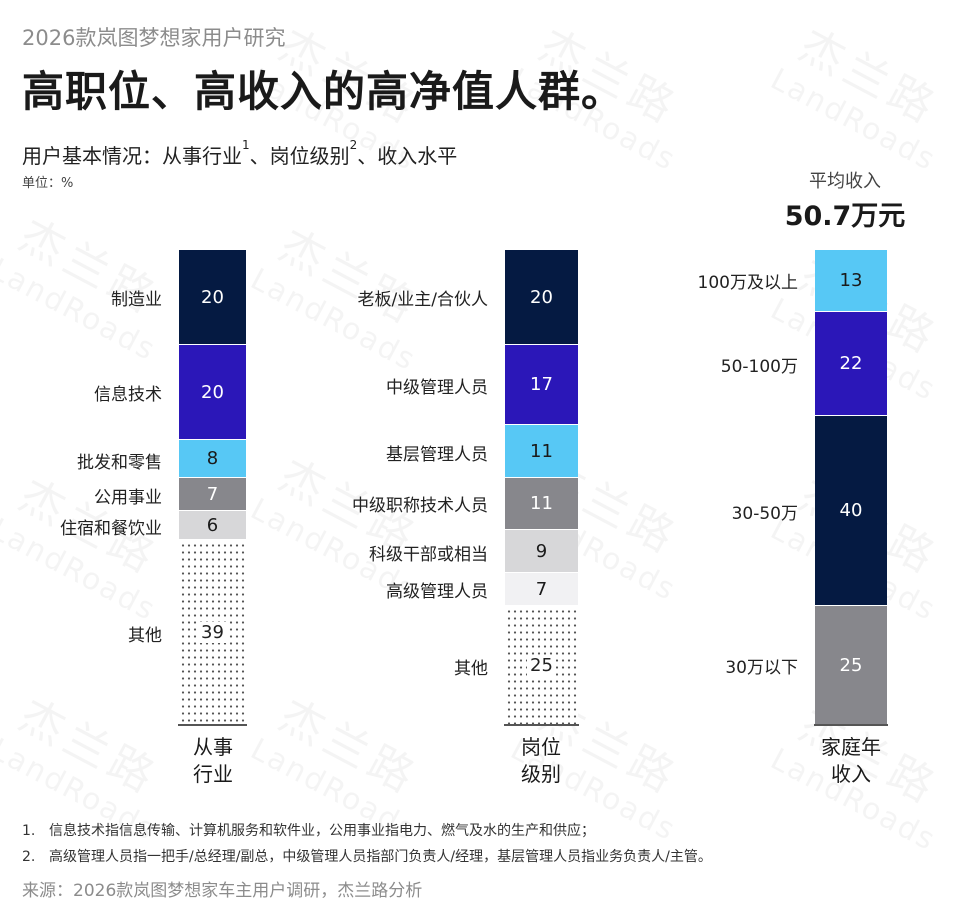  I want to click on bar-segment: 40, so click(851, 511).